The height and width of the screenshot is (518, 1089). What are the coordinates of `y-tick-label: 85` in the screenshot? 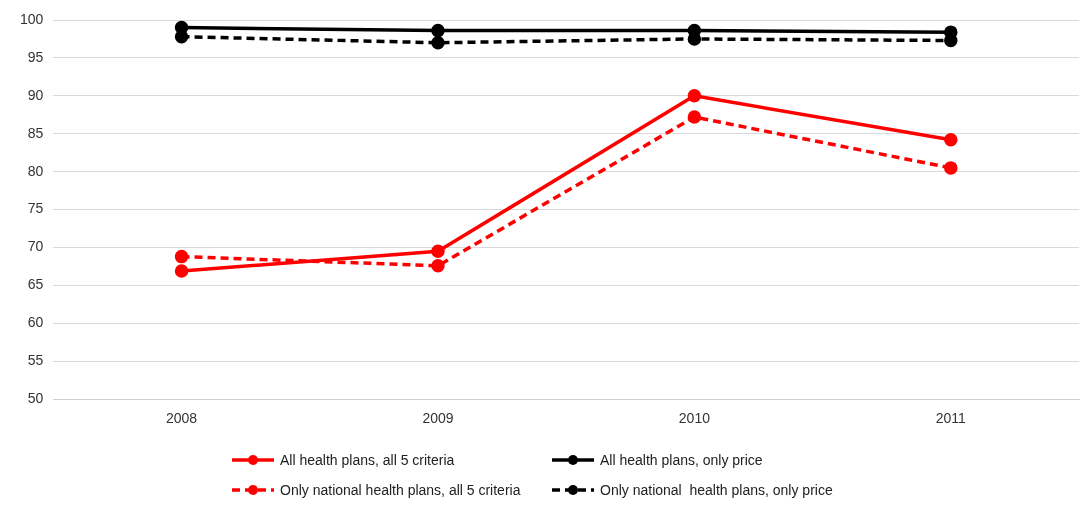 It's located at (35, 132).